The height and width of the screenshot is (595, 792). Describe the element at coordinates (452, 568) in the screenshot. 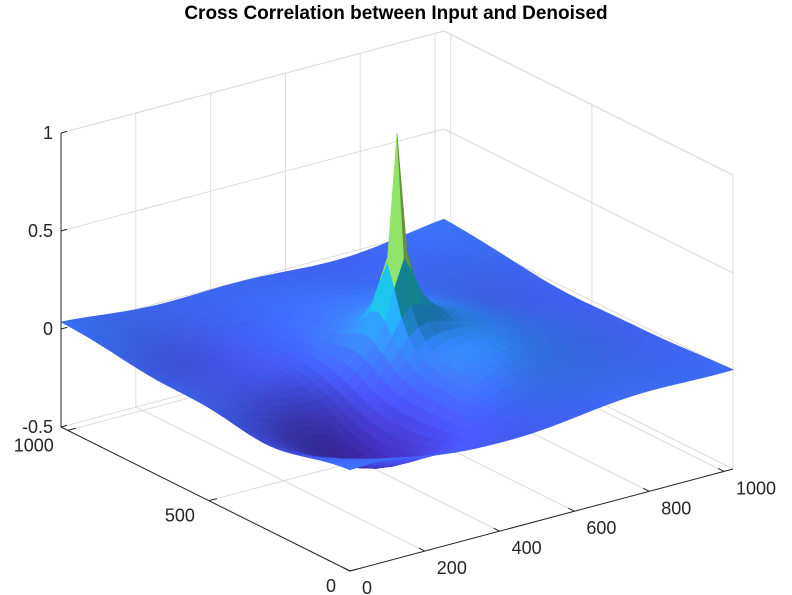

I see `x-tick-label: 200` at that location.